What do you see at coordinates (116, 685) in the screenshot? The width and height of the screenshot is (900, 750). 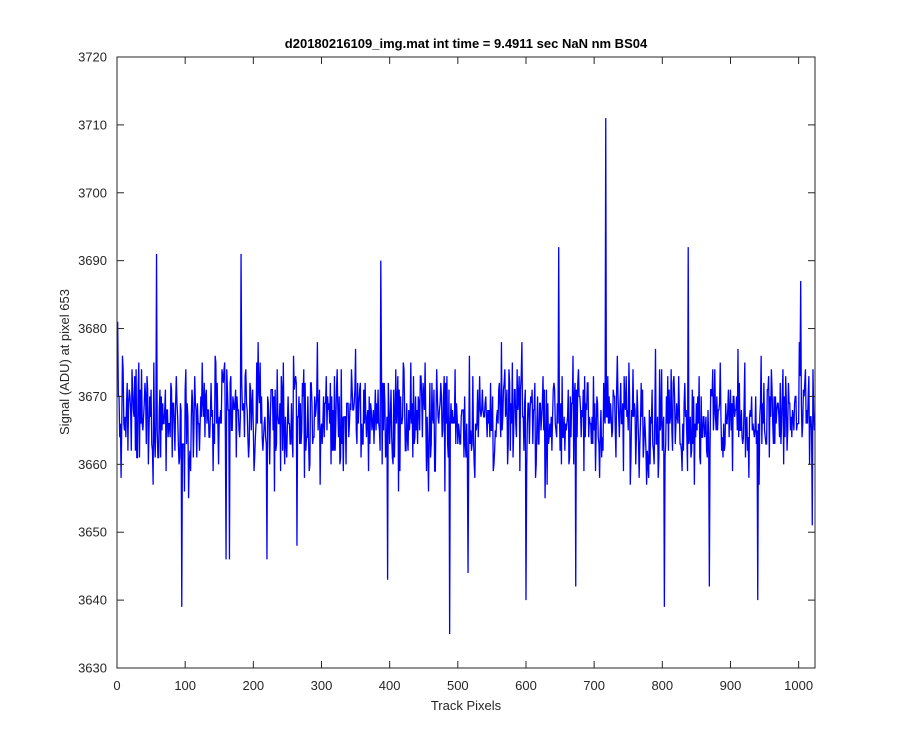 I see `x-tick-label: 0` at bounding box center [116, 685].